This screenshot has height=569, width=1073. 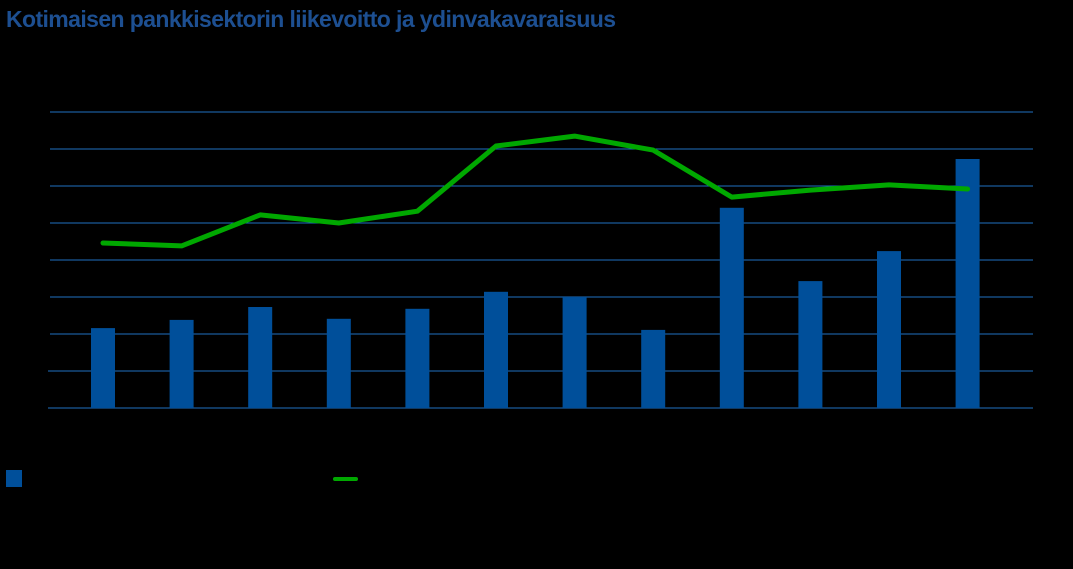 I want to click on legend-item-bars, so click(x=18, y=478).